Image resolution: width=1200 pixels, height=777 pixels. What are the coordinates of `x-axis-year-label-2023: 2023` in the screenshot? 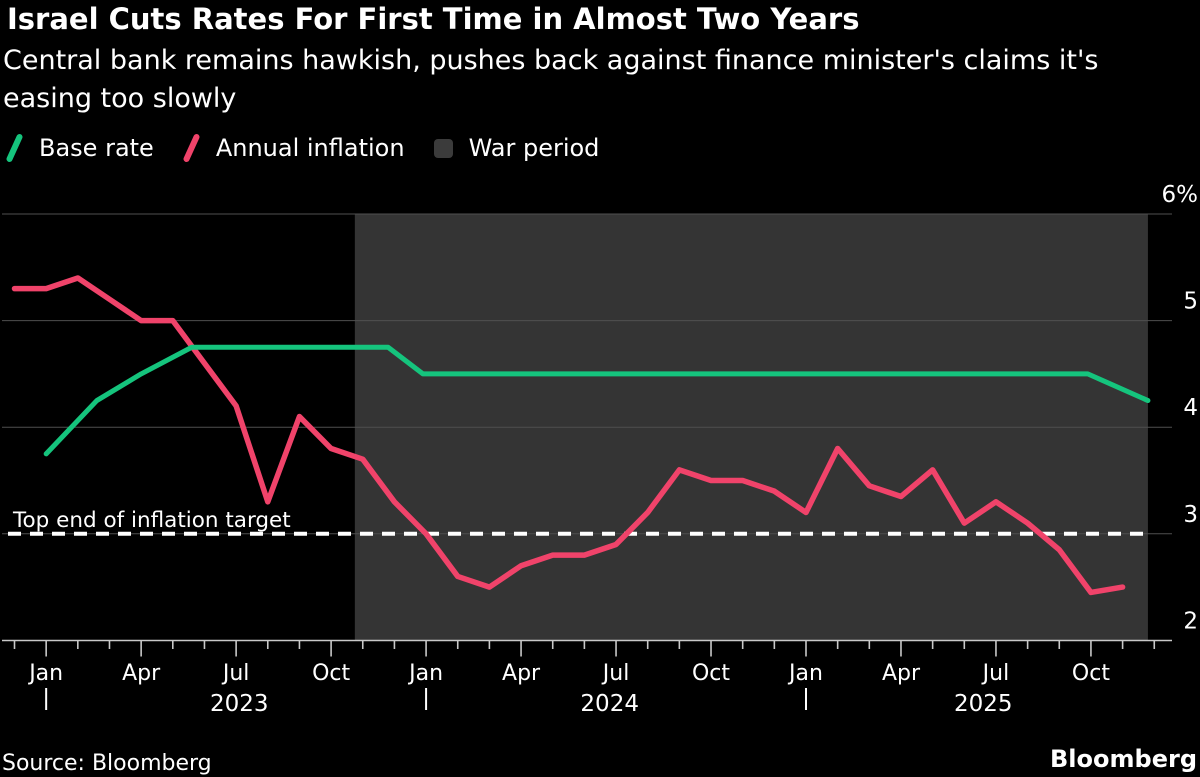 It's located at (239, 704).